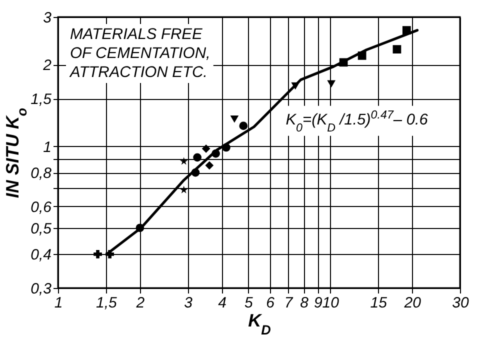  I want to click on y-tick-label: 1, so click(47, 147).